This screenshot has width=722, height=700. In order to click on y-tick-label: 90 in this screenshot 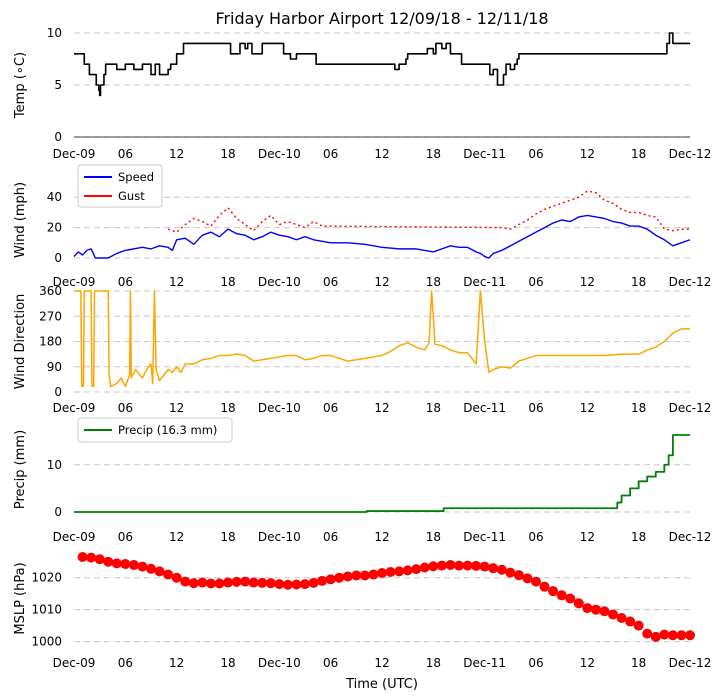, I will do `click(54, 367)`.